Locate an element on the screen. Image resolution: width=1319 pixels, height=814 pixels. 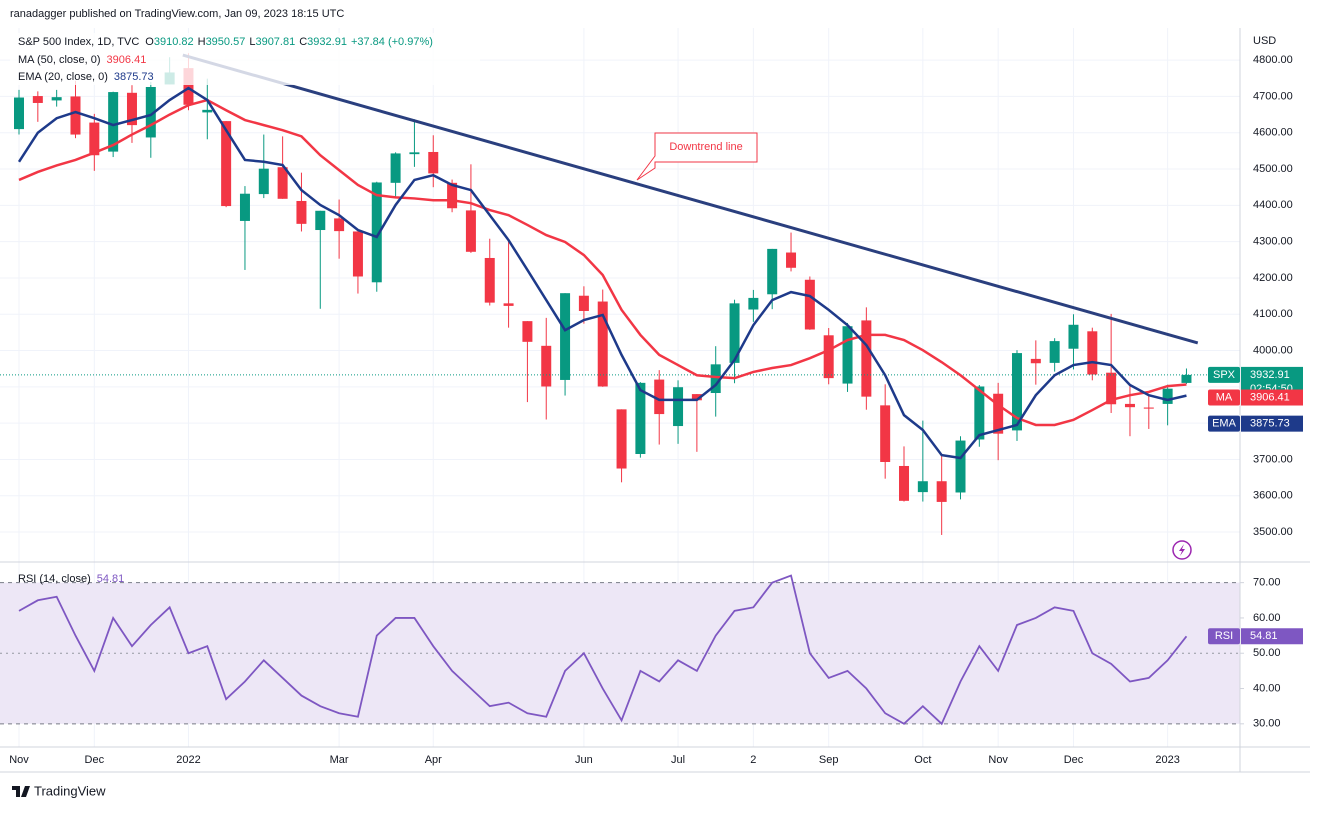
ohlc-value: 3907.81 is located at coordinates (275, 42).